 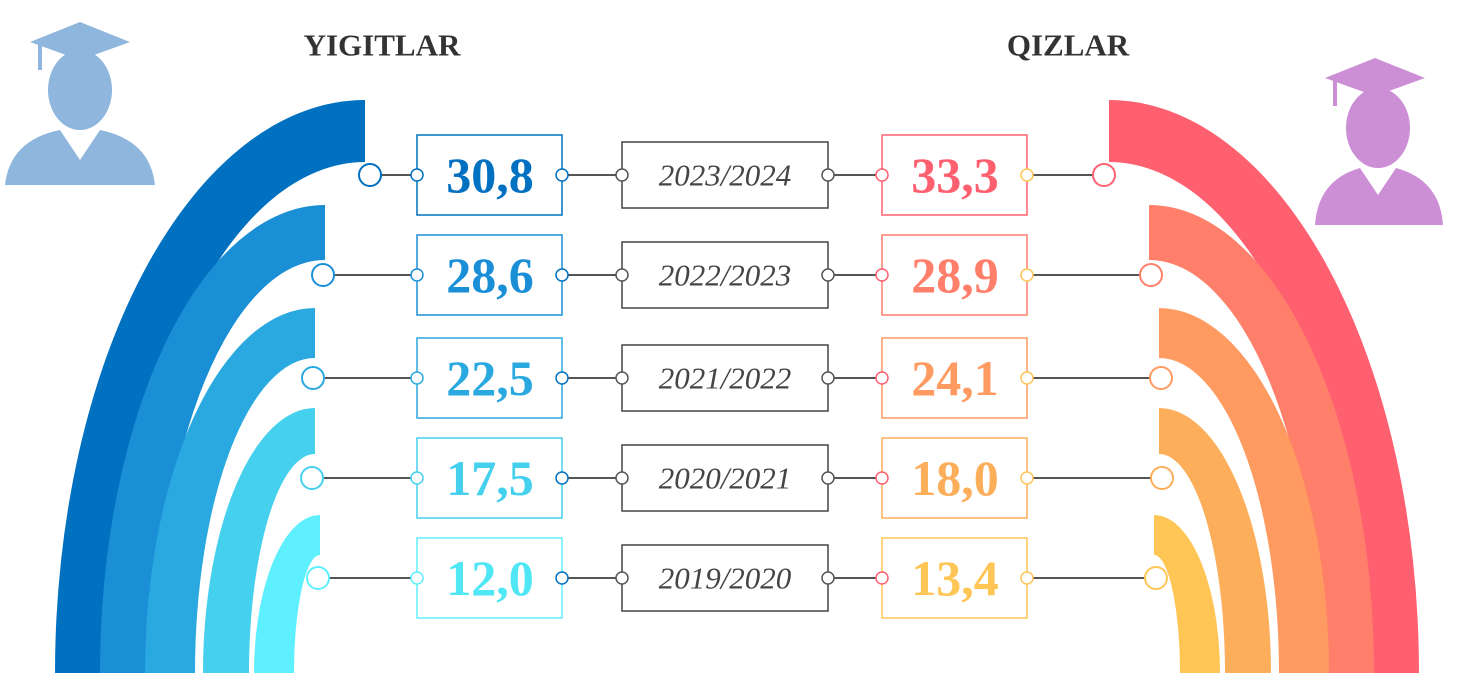 I want to click on year: 2022/2023, so click(x=725, y=275).